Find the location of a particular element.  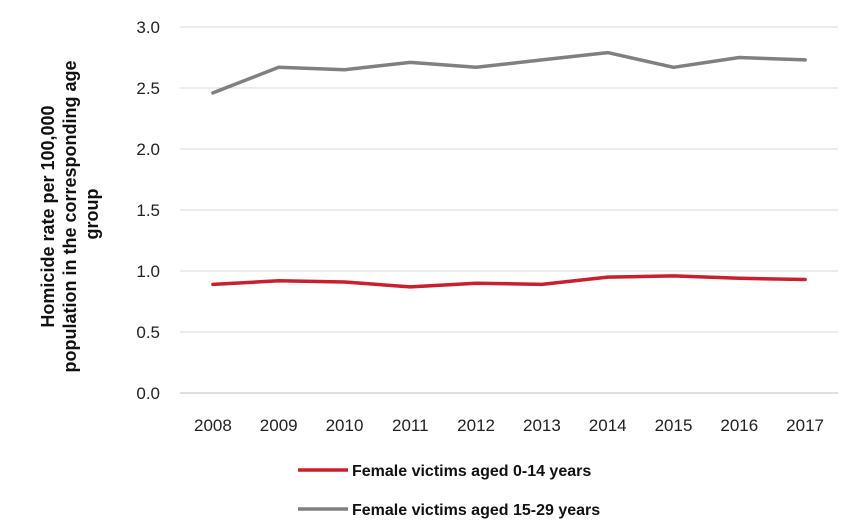

y-axis-title-line-2: population in the corresponding age is located at coordinates (70, 217).